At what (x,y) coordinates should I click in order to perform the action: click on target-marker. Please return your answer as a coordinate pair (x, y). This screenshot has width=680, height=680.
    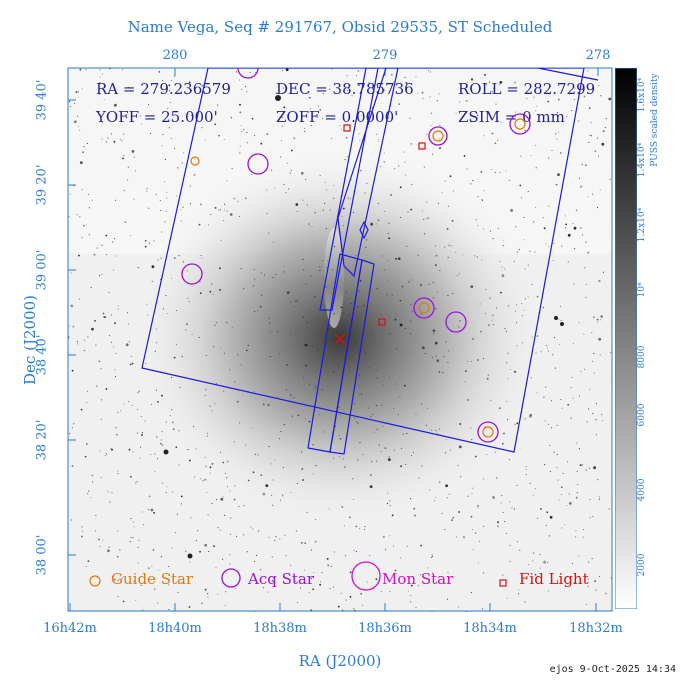
    Looking at the image, I should click on (340, 339).